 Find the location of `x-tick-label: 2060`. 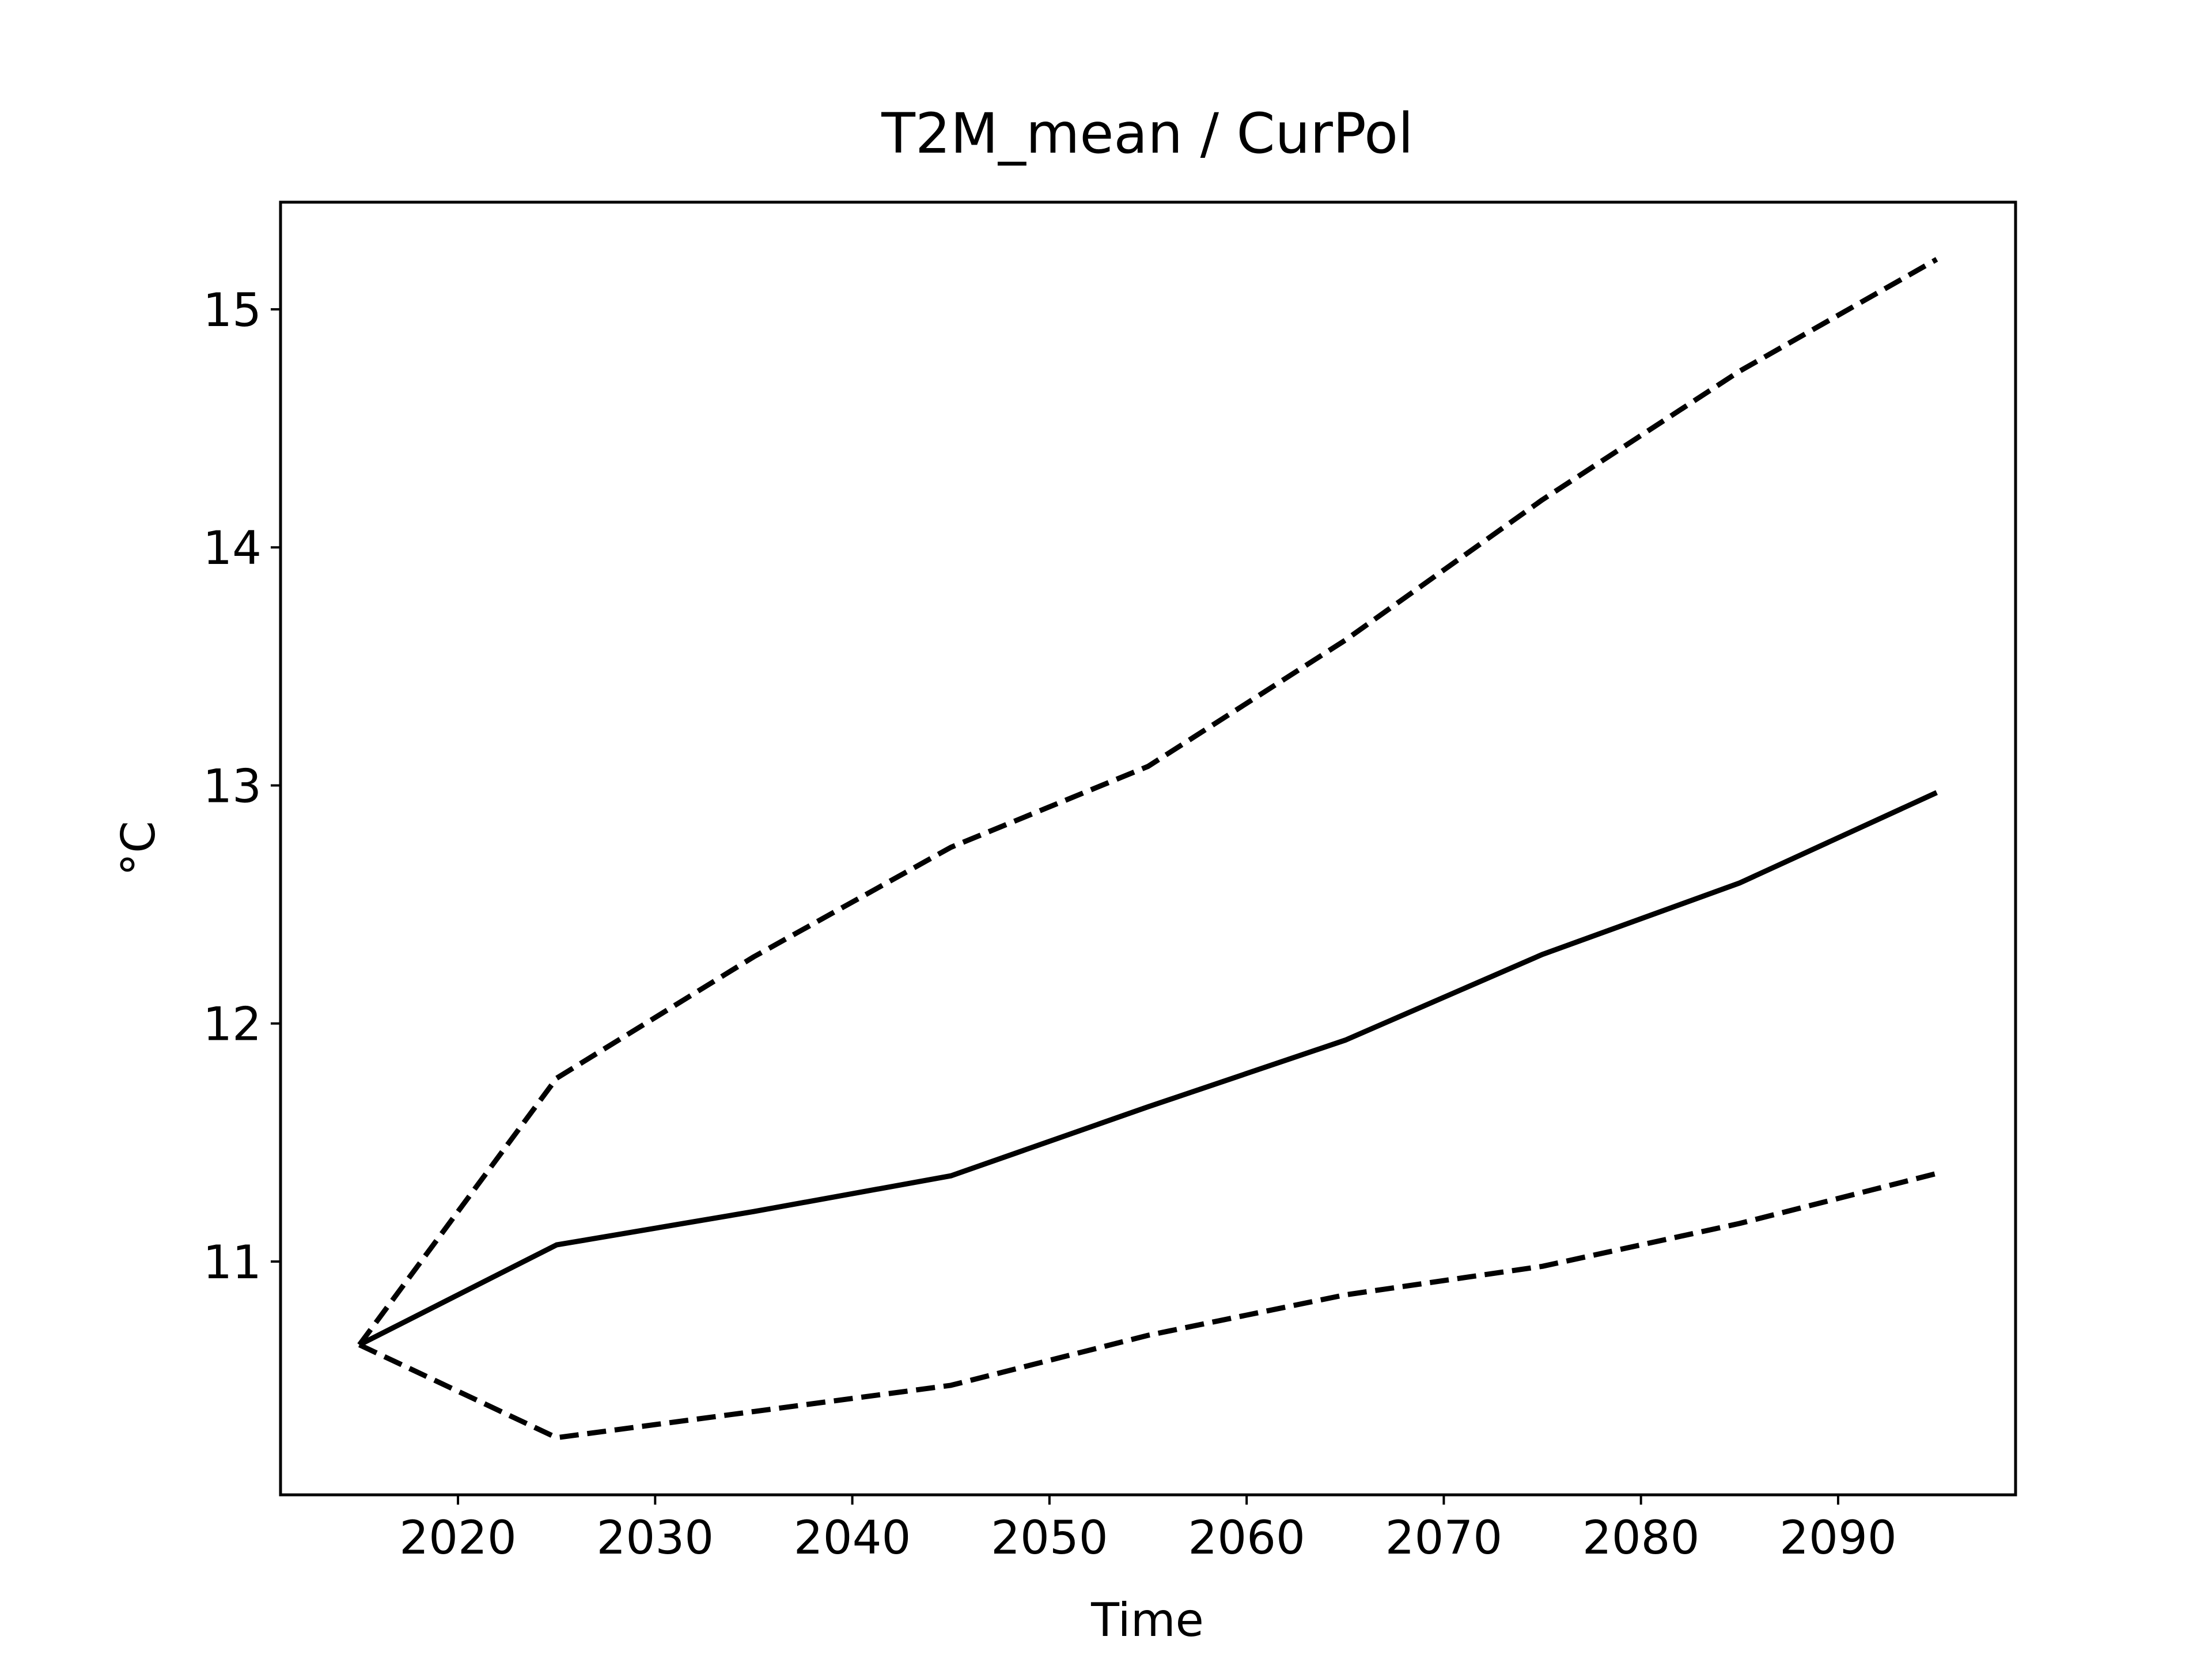

x-tick-label: 2060 is located at coordinates (1247, 1538).